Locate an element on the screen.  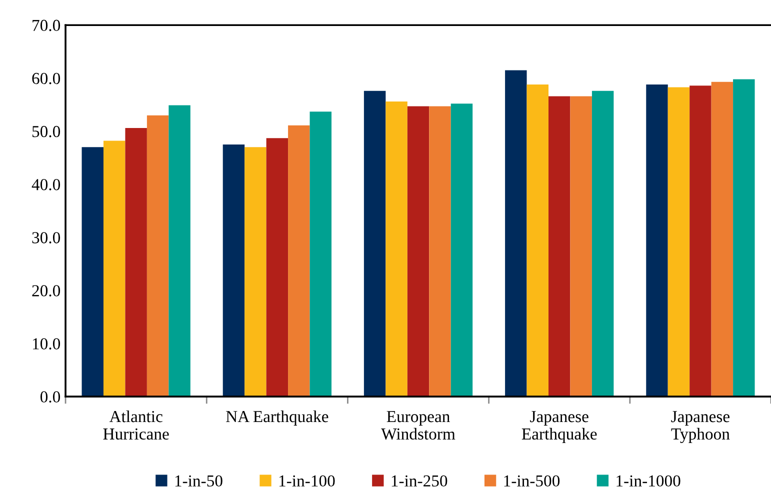
legend-label: 1-in-250 is located at coordinates (420, 481).